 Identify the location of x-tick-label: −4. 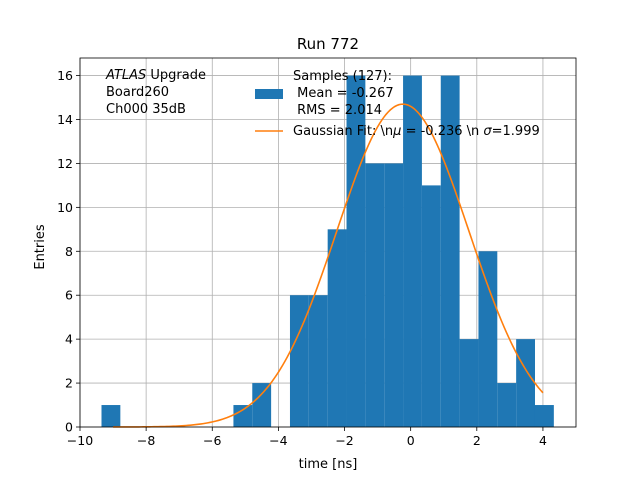
(278, 440).